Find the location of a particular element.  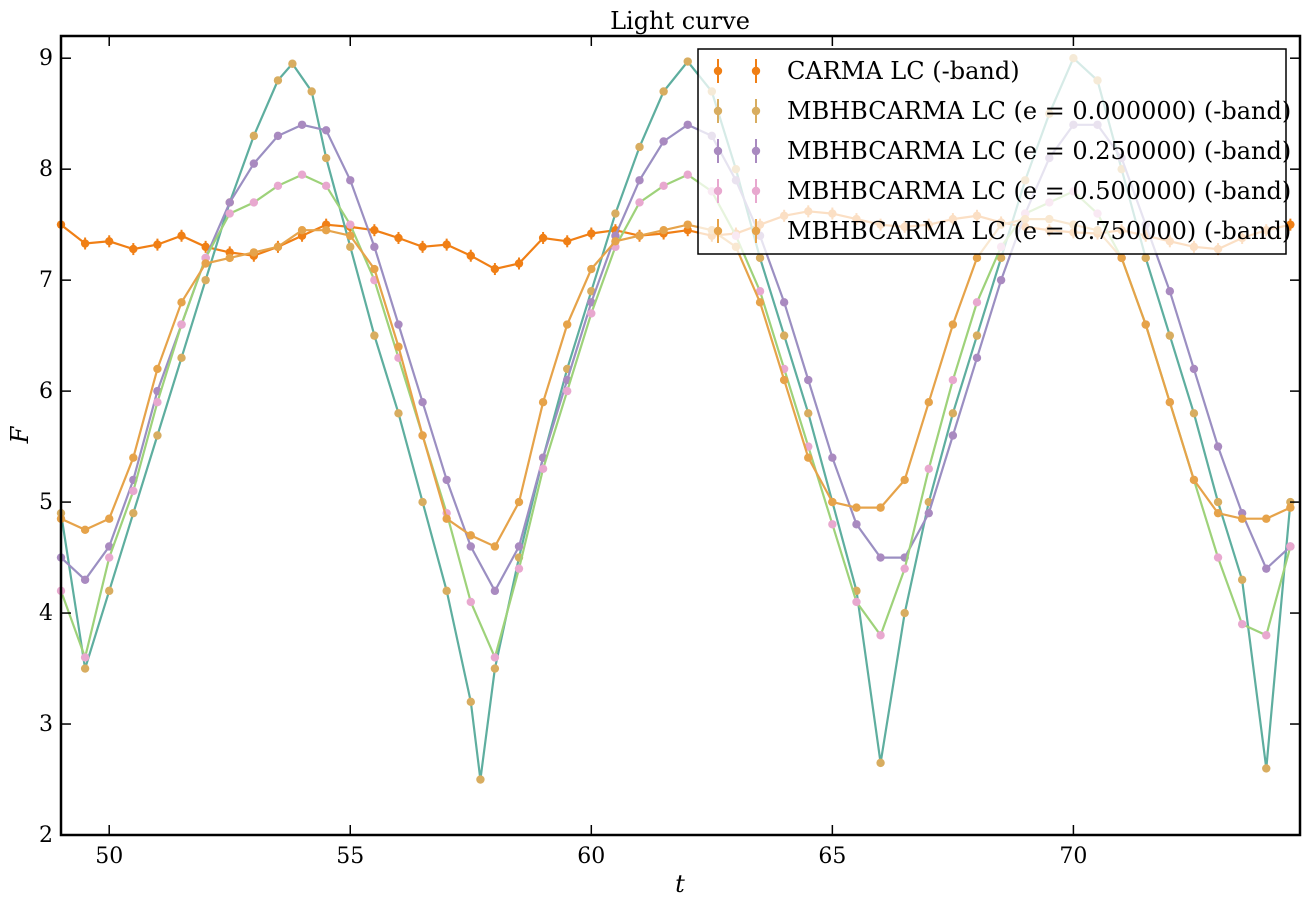

legend-label: MBHBCARMA LC (e = 0.750000) (-band) is located at coordinates (1039, 231).